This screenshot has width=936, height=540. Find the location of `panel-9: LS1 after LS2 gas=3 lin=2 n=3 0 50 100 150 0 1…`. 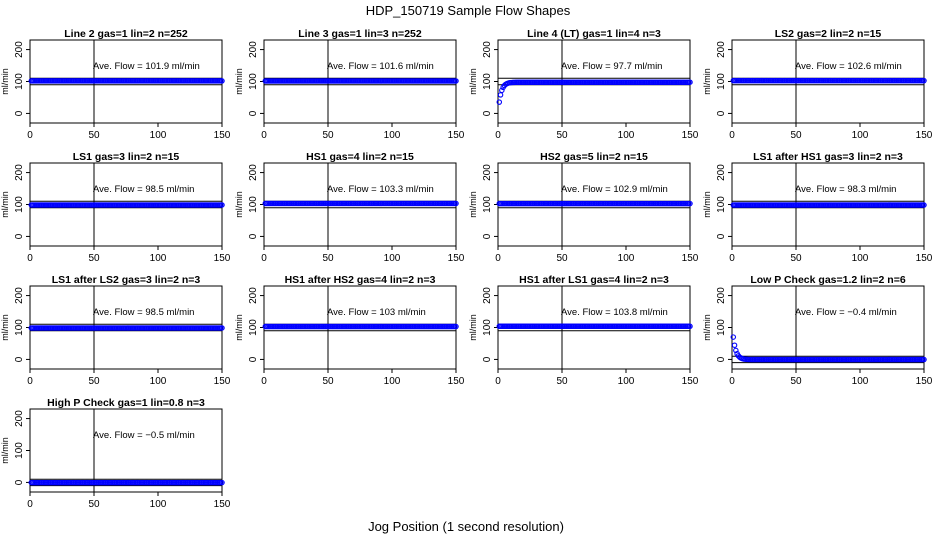

panel-9: LS1 after LS2 gas=3 lin=2 n=3 0 50 100 150 0 1… is located at coordinates (115, 330).